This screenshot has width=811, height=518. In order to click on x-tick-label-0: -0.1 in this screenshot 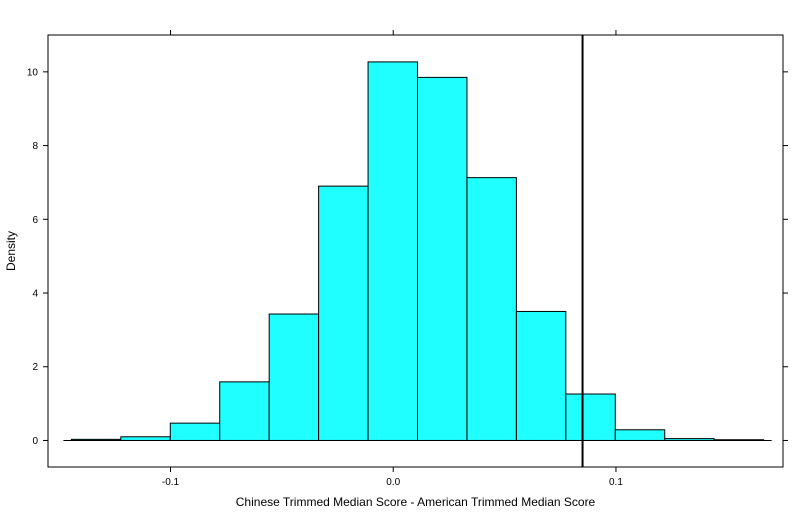, I will do `click(171, 482)`.